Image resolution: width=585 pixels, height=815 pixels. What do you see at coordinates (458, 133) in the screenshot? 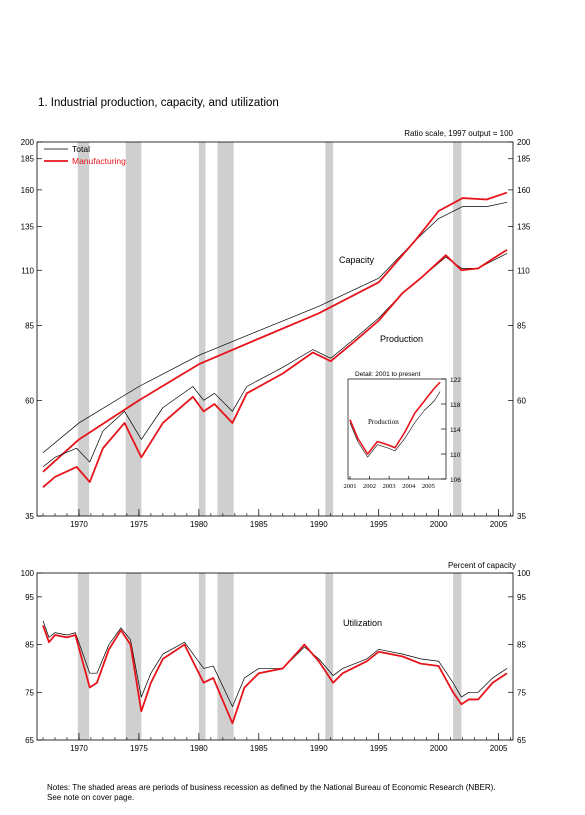
I see `top-y-scale-label: Ratio scale, 1997 output = 100` at bounding box center [458, 133].